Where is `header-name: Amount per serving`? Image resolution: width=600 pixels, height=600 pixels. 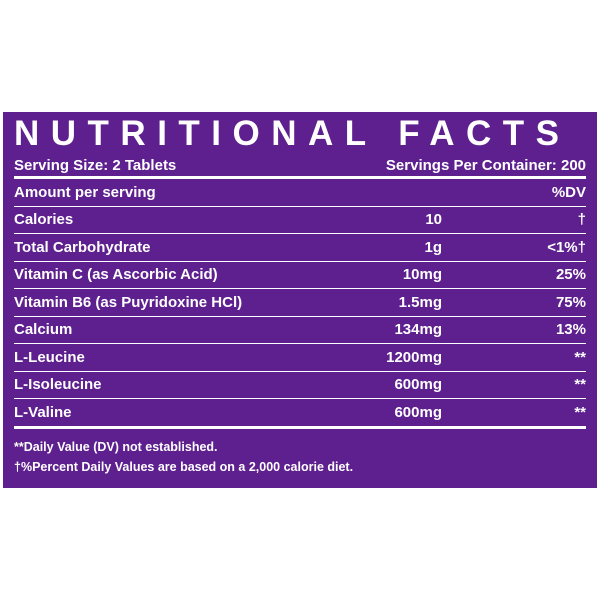 header-name: Amount per serving is located at coordinates (85, 192).